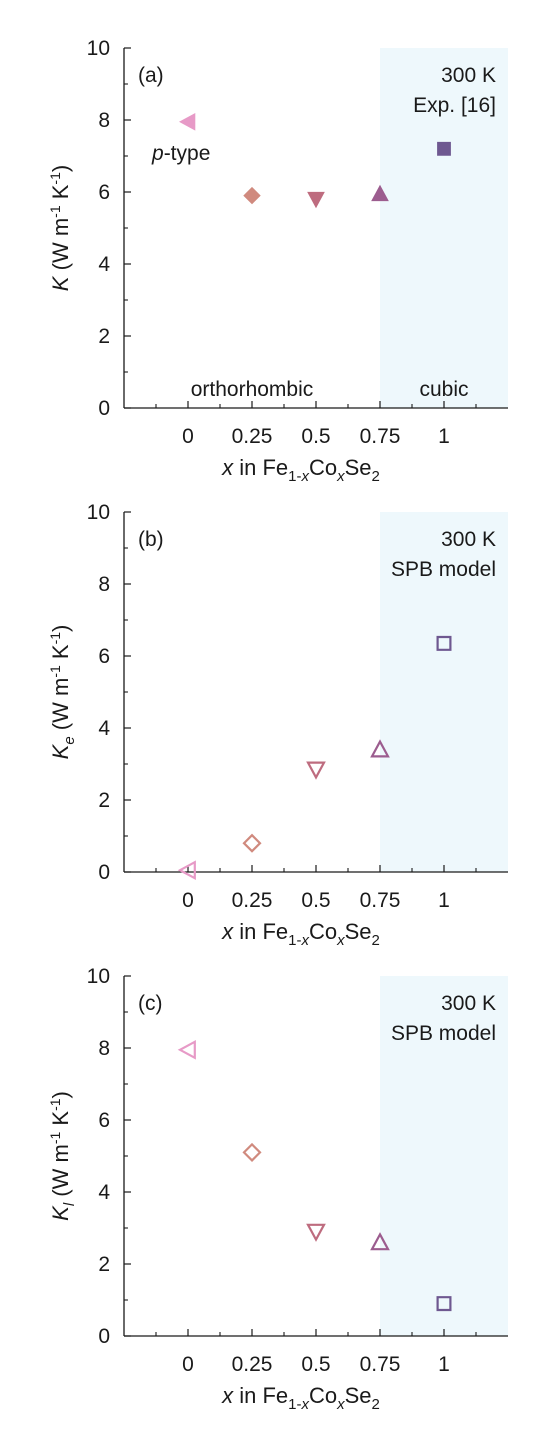 The image size is (555, 1436). I want to click on panel-label: (c), so click(150, 1003).